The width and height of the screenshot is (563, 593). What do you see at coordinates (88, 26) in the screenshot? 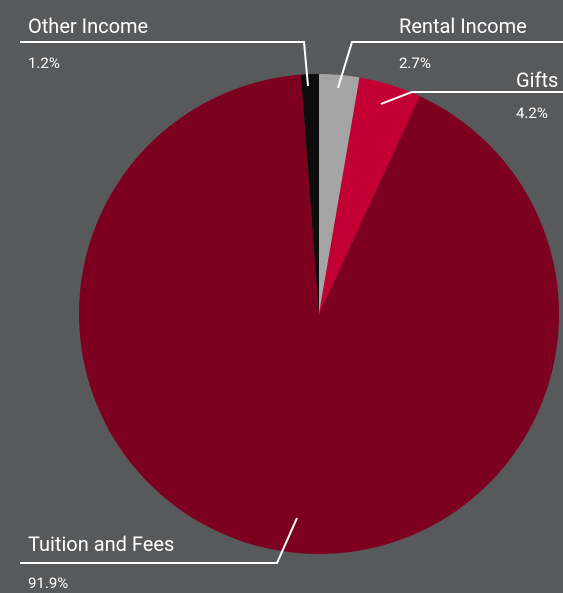
I see `slice-label: Other Income` at bounding box center [88, 26].